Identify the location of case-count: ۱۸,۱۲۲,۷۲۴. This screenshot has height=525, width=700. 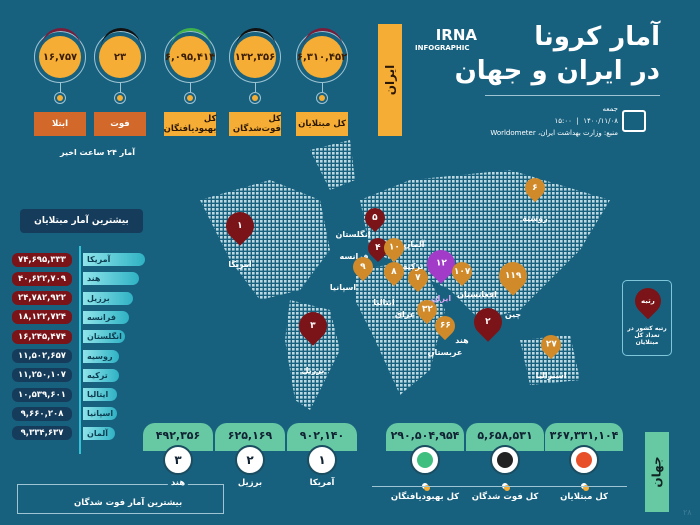
(42, 317).